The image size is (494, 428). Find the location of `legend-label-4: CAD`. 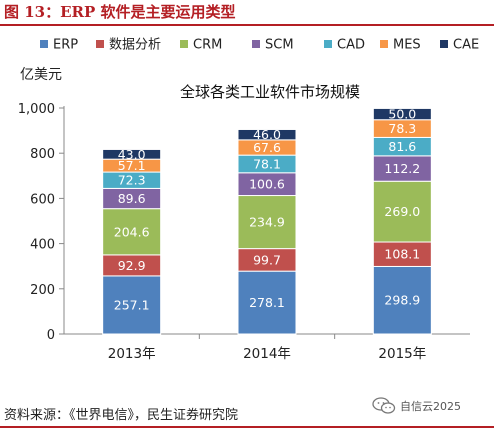

legend-label-4: CAD is located at coordinates (351, 45).